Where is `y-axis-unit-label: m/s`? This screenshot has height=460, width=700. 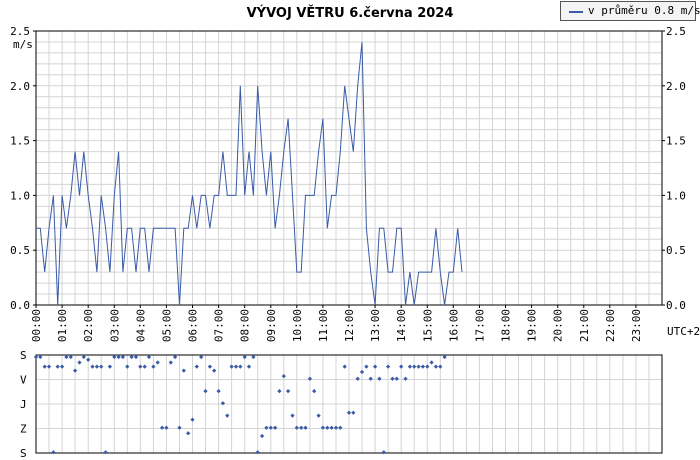 y-axis-unit-label: m/s is located at coordinates (23, 44).